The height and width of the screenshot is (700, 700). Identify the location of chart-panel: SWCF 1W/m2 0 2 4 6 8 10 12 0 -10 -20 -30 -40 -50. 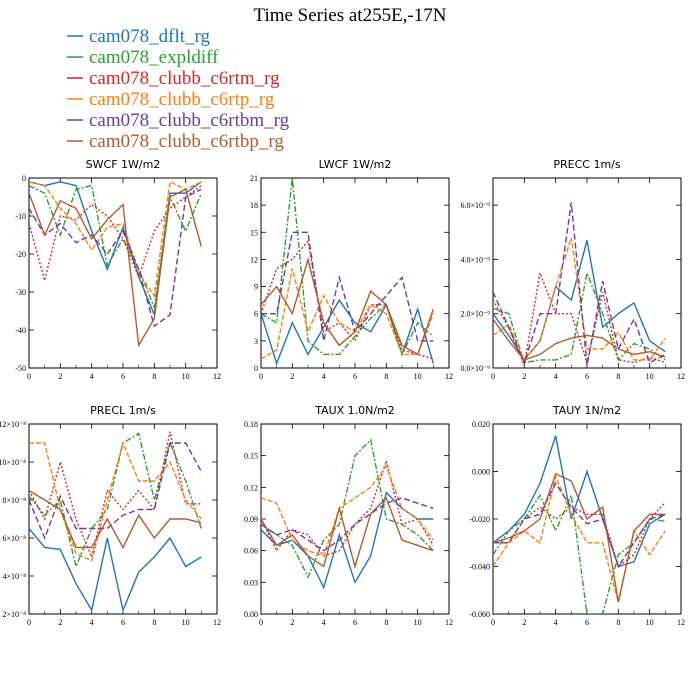
(118, 269).